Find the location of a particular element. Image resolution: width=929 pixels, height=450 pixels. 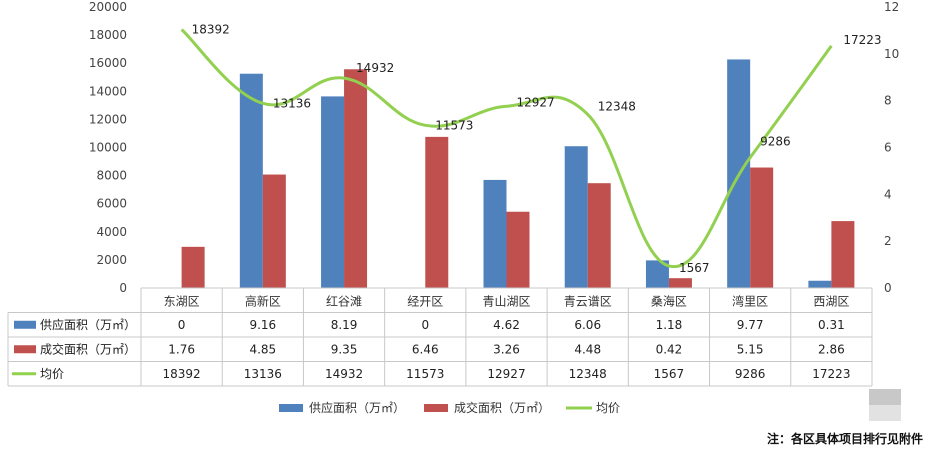

table-series-name: 均价 is located at coordinates (52, 374).